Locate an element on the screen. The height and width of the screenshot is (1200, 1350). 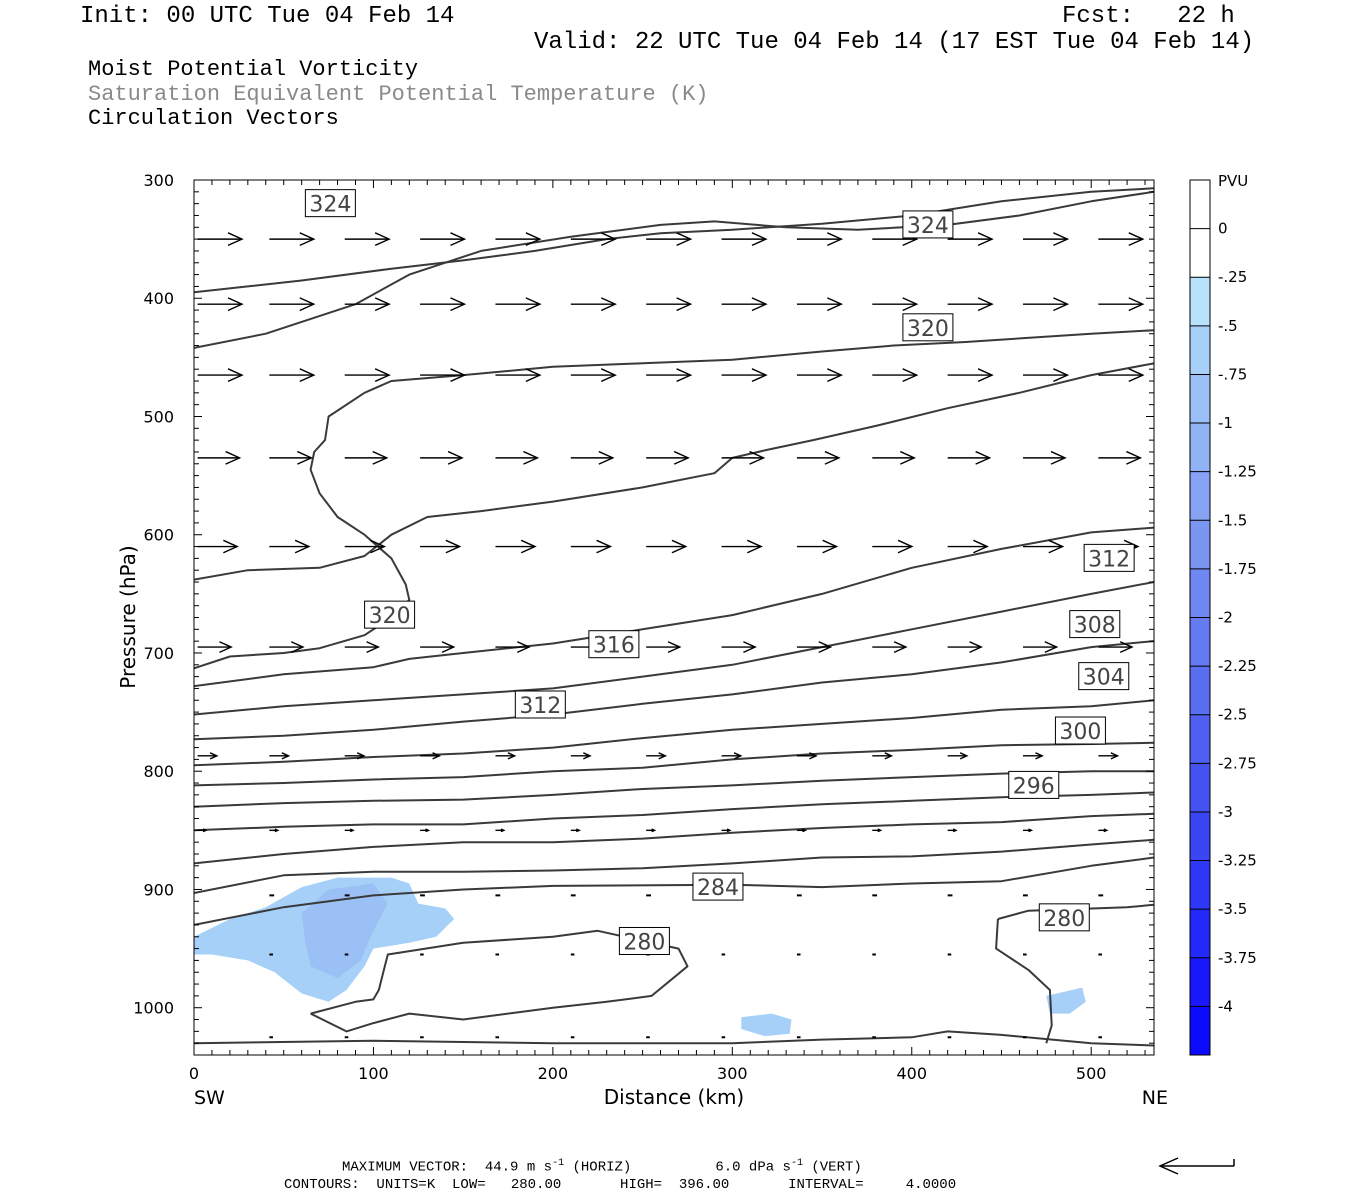
contour-label: 280 is located at coordinates (644, 940).